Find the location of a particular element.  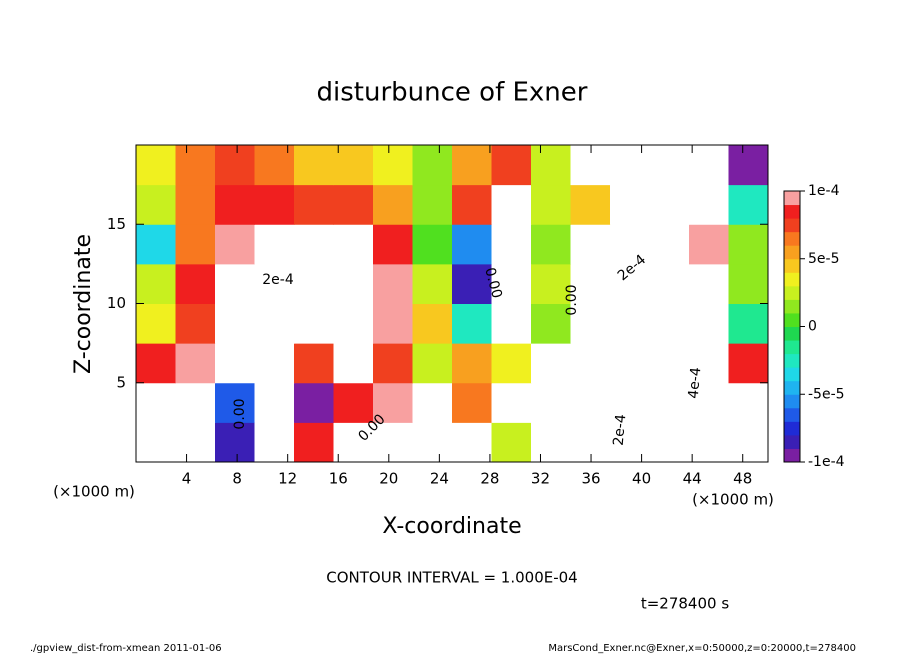

x-tick-label: 40 is located at coordinates (641, 479).